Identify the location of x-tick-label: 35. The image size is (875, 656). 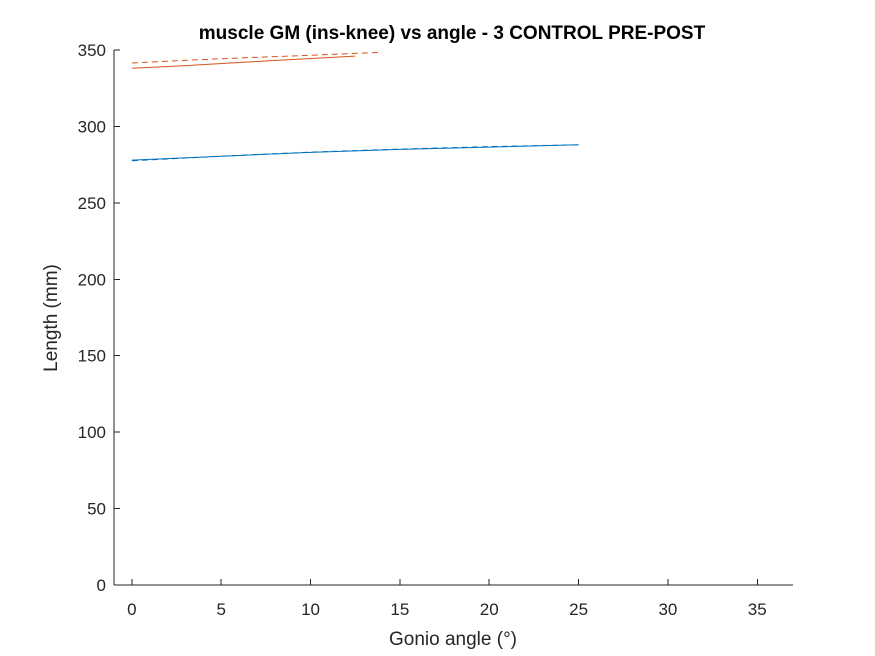
(757, 609).